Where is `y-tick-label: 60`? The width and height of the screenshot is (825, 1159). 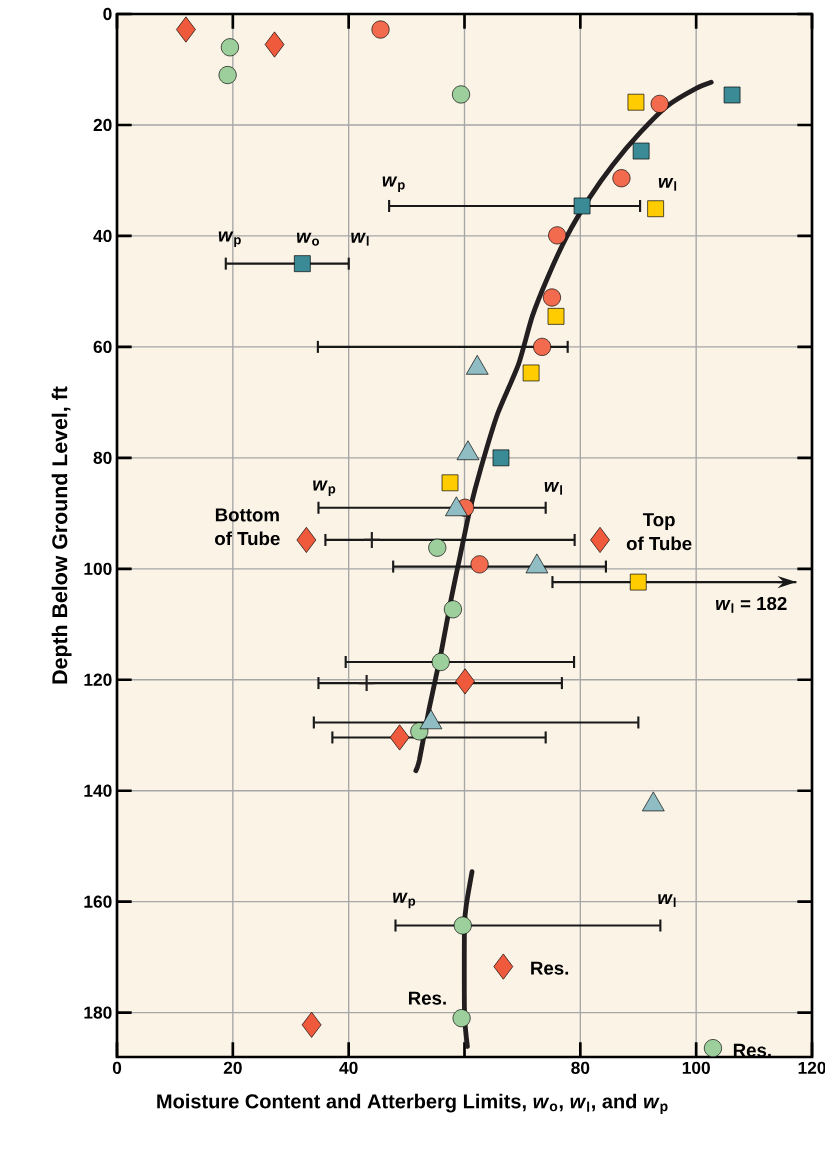 y-tick-label: 60 is located at coordinates (102, 347).